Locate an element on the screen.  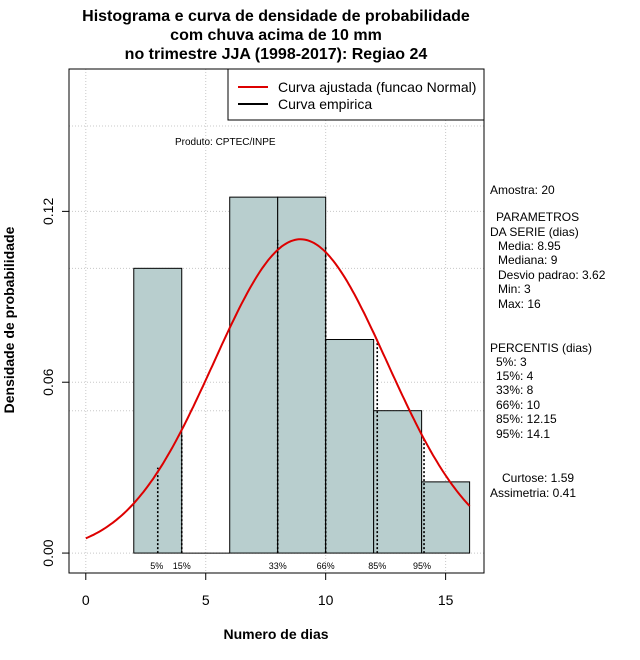
x-tick-label: 5 is located at coordinates (206, 600).